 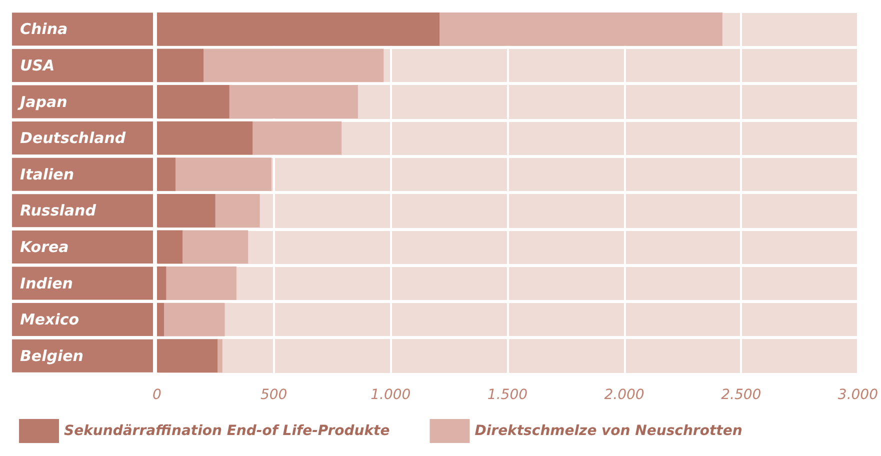 I want to click on legend-label: Direktschmelze von Neuschrotten, so click(x=608, y=431).